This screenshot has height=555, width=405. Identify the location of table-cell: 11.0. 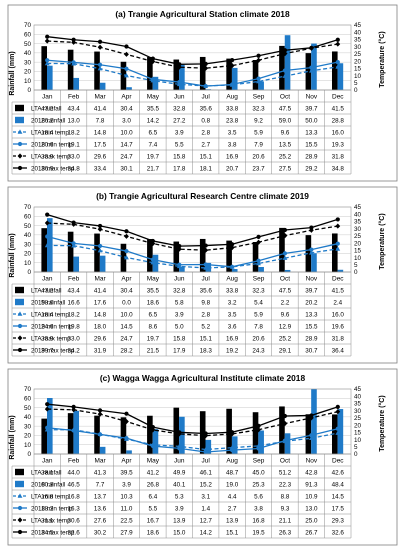
(127, 508).